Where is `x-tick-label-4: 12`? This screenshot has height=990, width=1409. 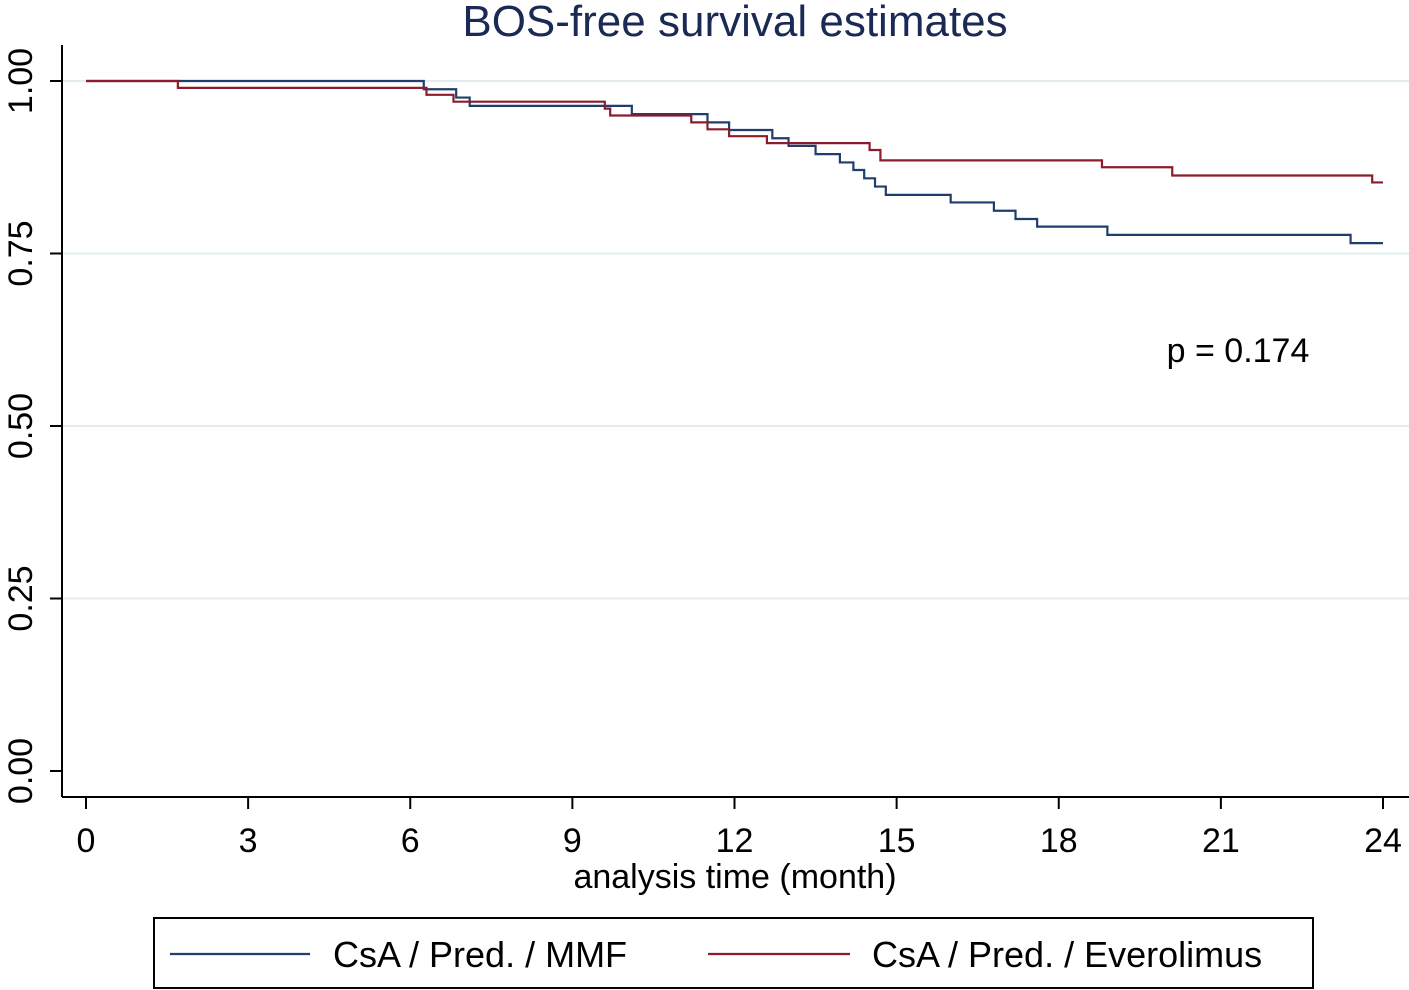 x-tick-label-4: 12 is located at coordinates (735, 841).